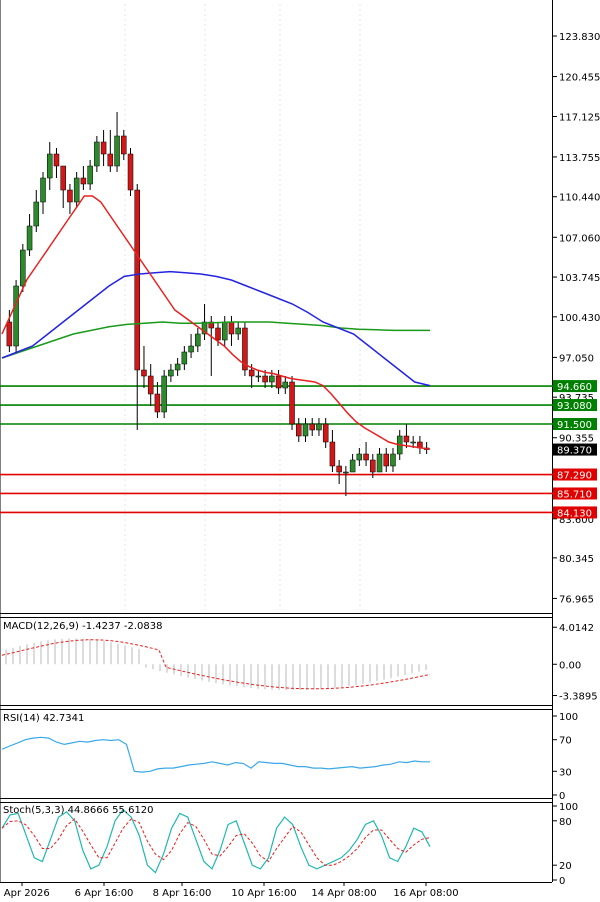 This screenshot has height=902, width=600. What do you see at coordinates (263, 893) in the screenshot?
I see `x-tick-label: 10 Apr 16:00` at bounding box center [263, 893].